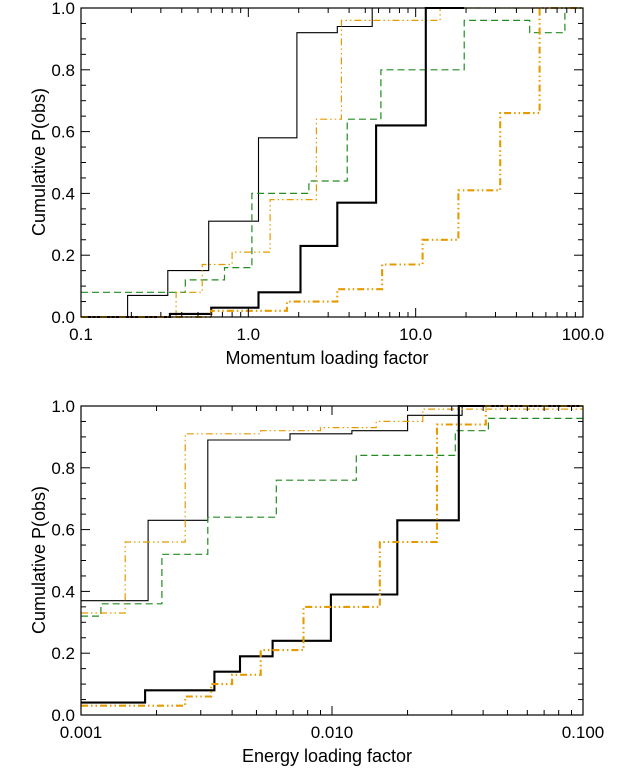 The height and width of the screenshot is (773, 629). I want to click on x-tick-label: 0.1, so click(81, 334).